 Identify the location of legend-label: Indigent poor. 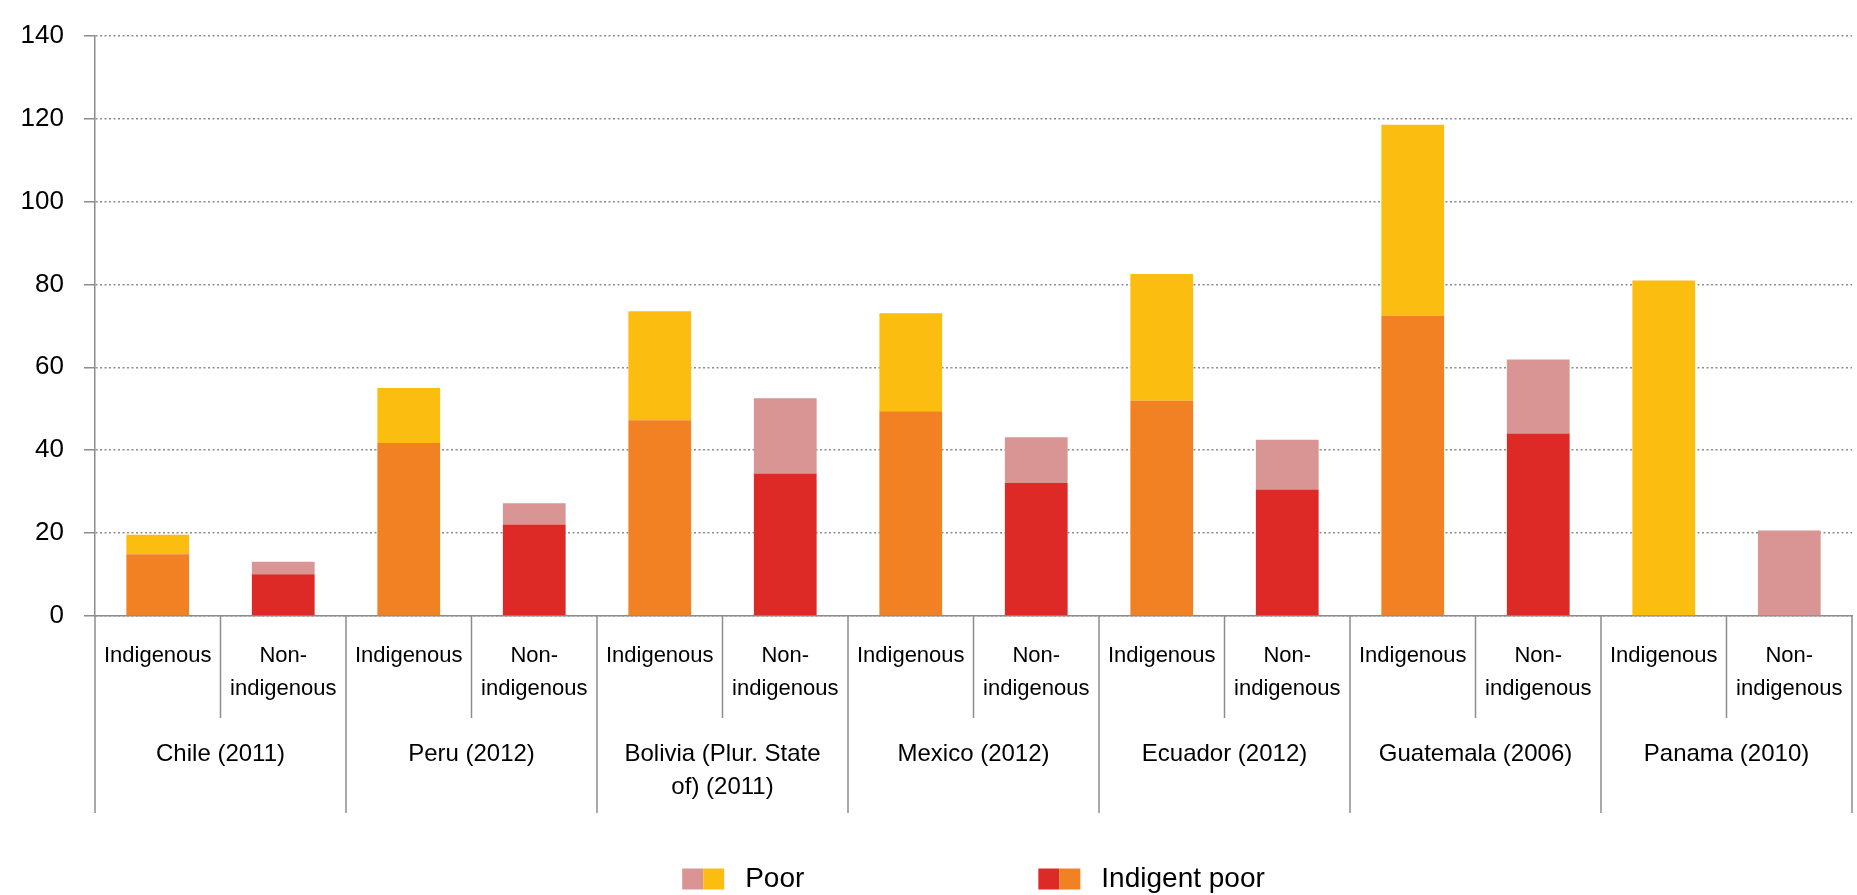
(1183, 877).